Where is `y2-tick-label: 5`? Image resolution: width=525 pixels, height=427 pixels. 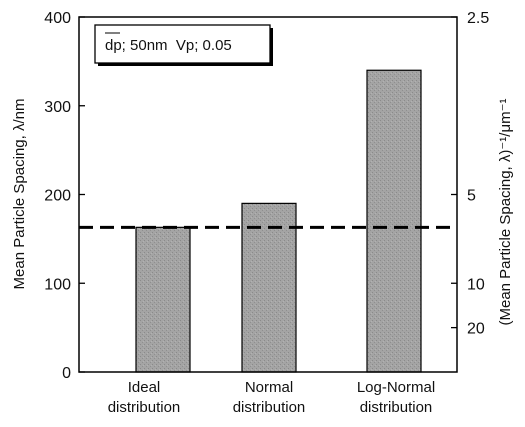
y2-tick-label: 5 is located at coordinates (471, 196).